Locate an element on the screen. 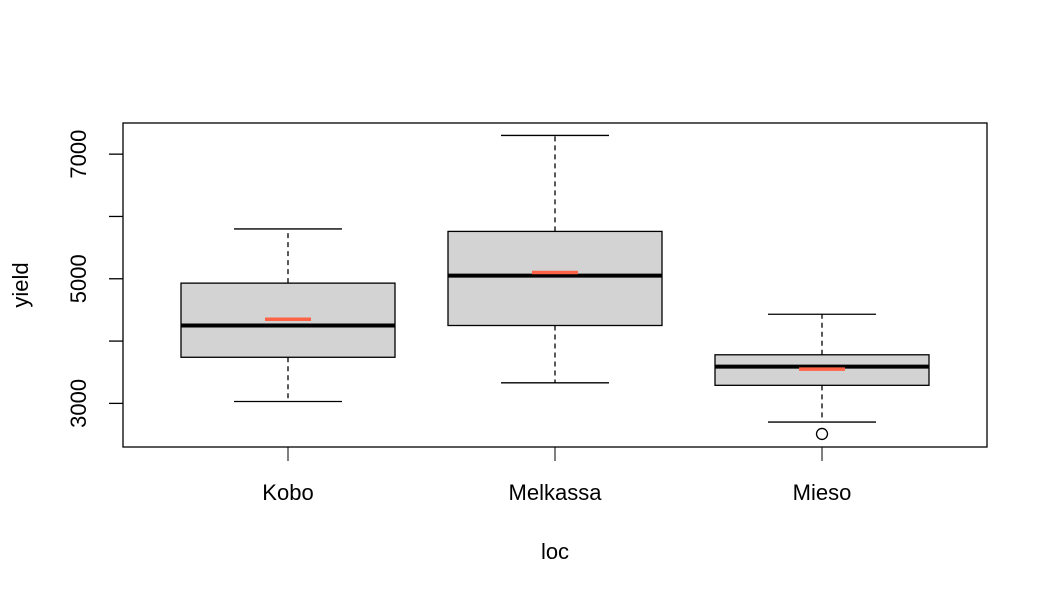  y-axis-title: yield is located at coordinates (20, 284).